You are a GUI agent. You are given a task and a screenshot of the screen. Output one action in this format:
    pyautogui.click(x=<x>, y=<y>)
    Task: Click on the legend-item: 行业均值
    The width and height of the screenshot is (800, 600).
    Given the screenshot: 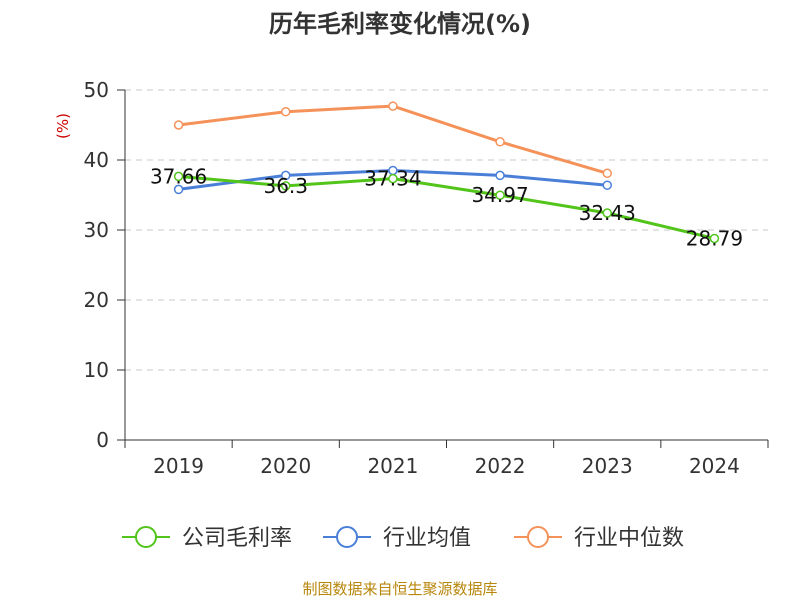 What is the action you would take?
    pyautogui.click(x=397, y=538)
    